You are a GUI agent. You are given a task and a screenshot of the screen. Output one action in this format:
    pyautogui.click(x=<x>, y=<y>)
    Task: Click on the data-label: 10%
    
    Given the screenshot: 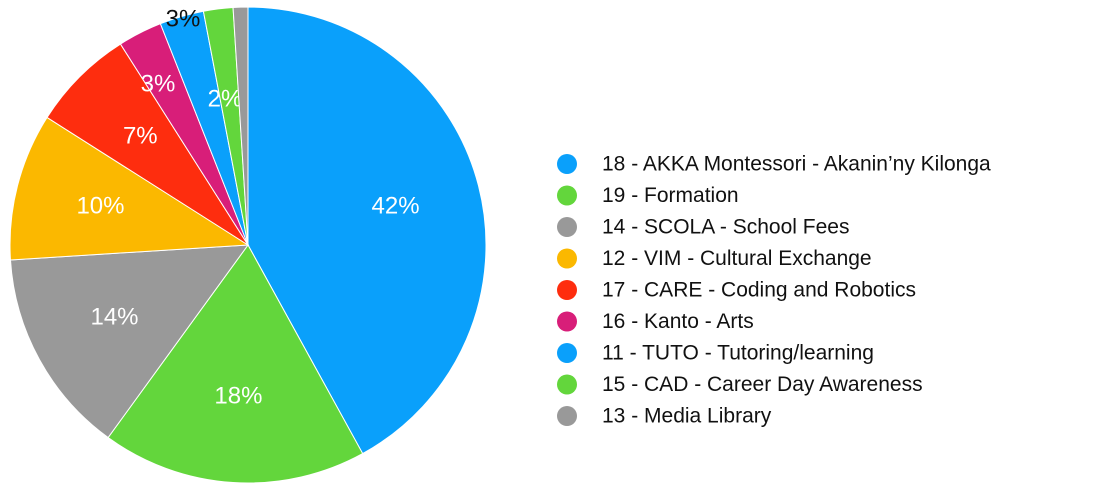 What is the action you would take?
    pyautogui.click(x=100, y=205)
    